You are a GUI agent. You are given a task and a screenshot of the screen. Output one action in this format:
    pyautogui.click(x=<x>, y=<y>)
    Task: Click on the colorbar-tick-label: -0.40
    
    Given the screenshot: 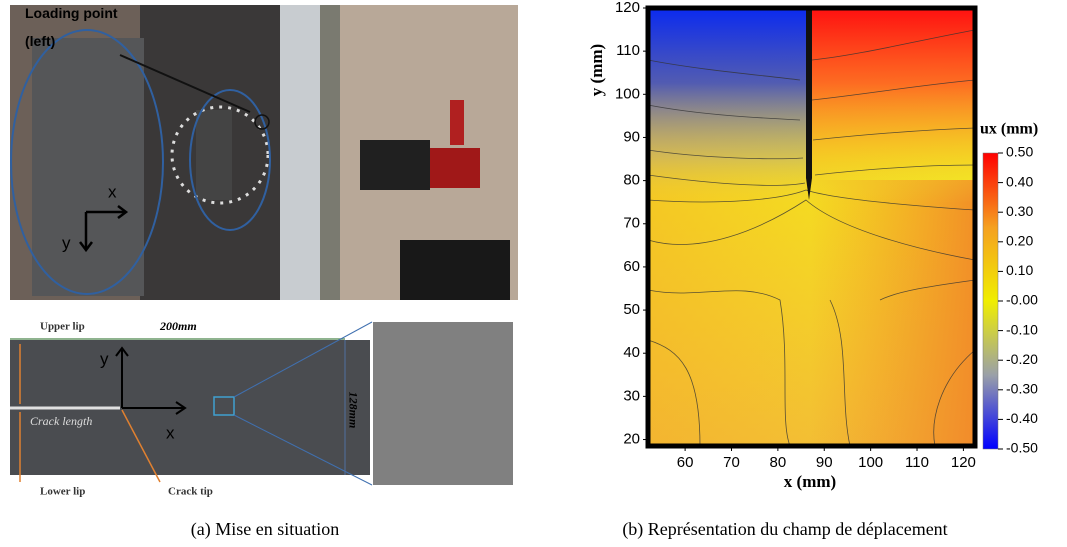 What is the action you would take?
    pyautogui.click(x=1022, y=418)
    